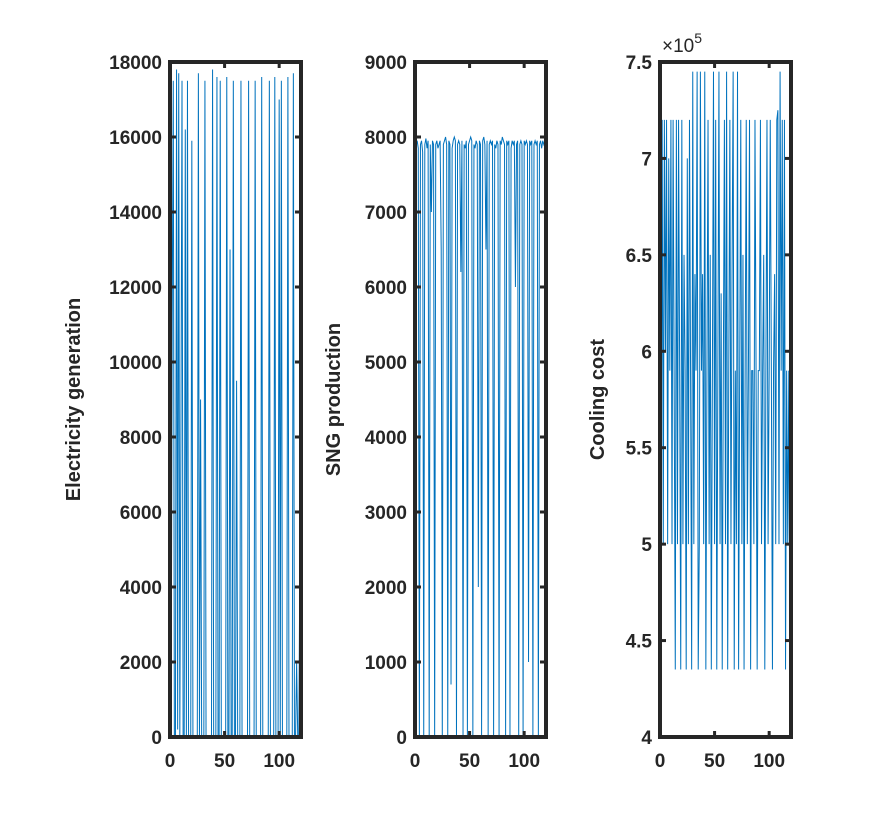 Image resolution: width=875 pixels, height=827 pixels. What do you see at coordinates (646, 545) in the screenshot?
I see `y-tick-label: 5` at bounding box center [646, 545].